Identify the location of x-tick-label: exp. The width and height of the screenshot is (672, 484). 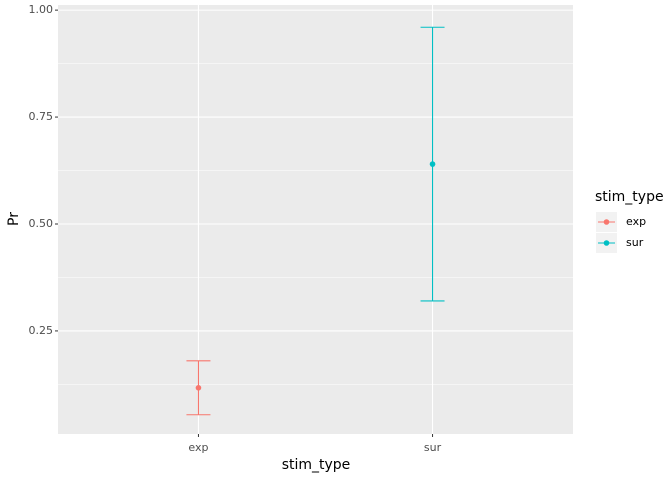
(198, 447).